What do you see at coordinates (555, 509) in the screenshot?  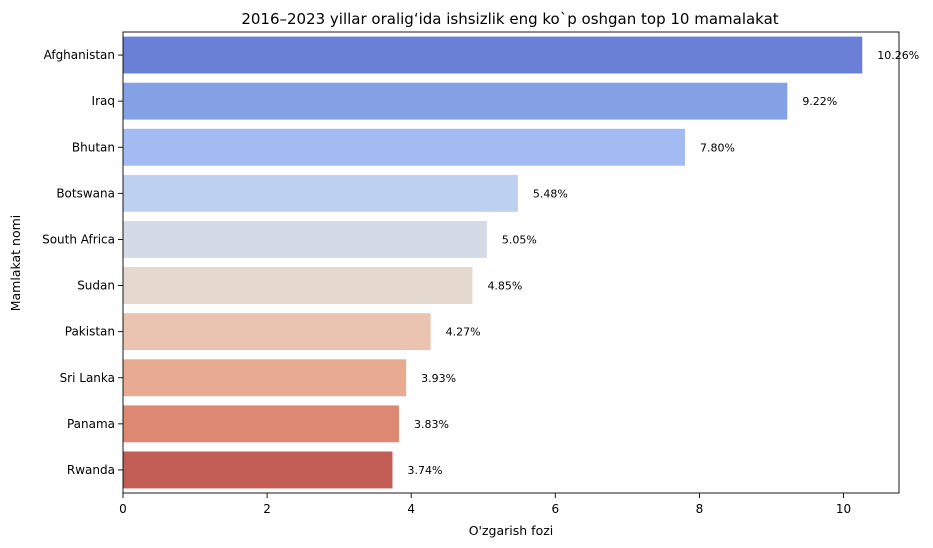 I see `x-tick-label: 6` at bounding box center [555, 509].